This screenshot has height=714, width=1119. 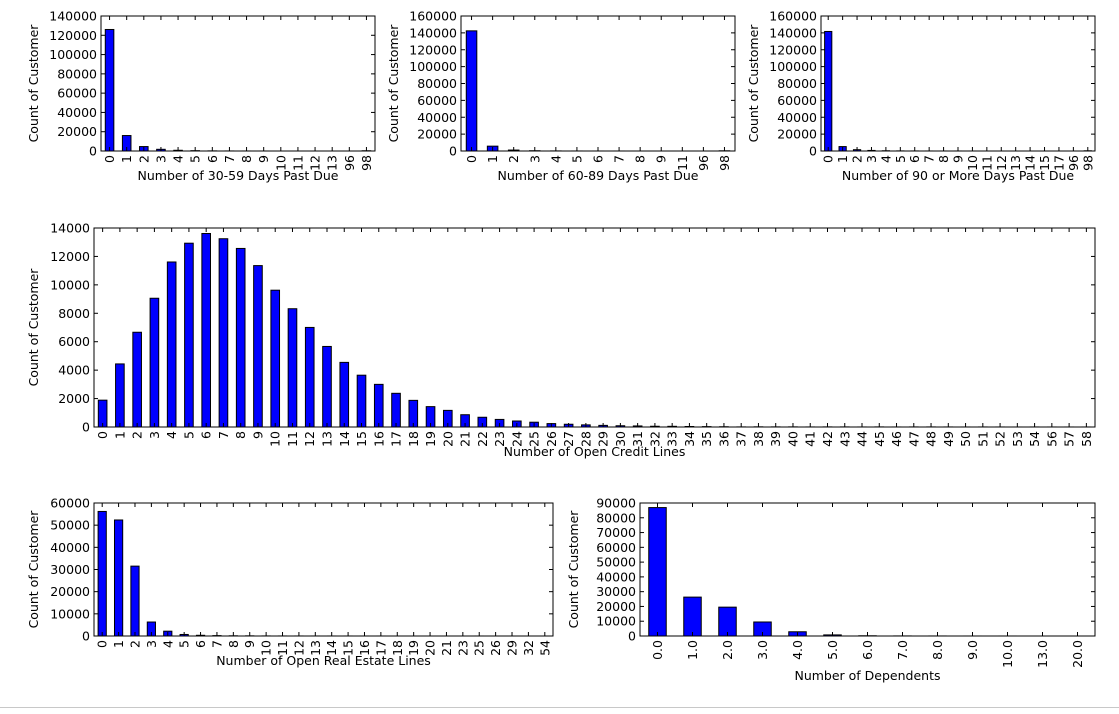 What do you see at coordinates (620, 439) in the screenshot?
I see `x-tick-label: 30` at bounding box center [620, 439].